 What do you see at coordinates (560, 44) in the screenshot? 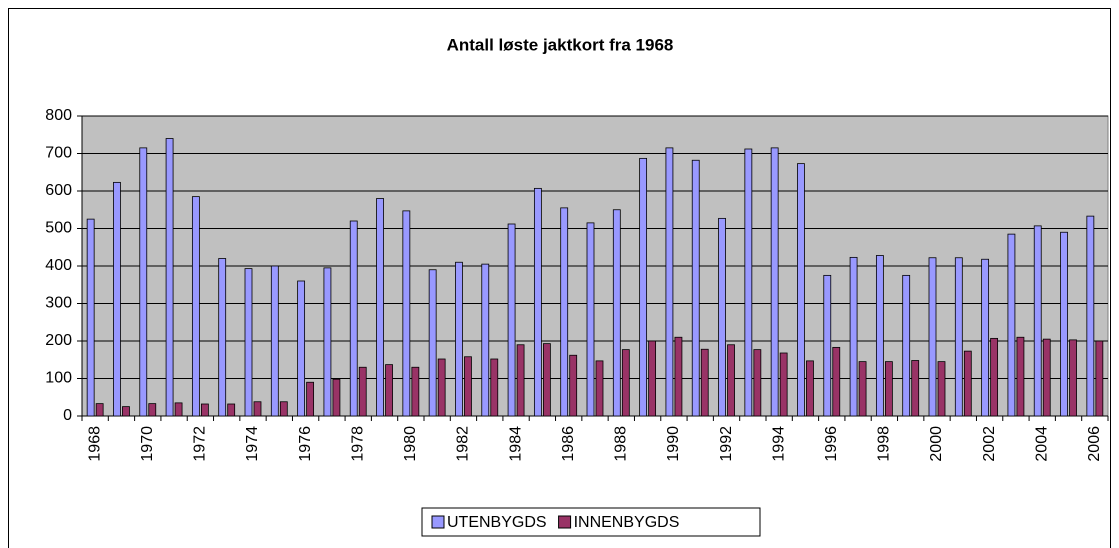
I see `chart-title: Antall løste jaktkort fra 1968` at bounding box center [560, 44].